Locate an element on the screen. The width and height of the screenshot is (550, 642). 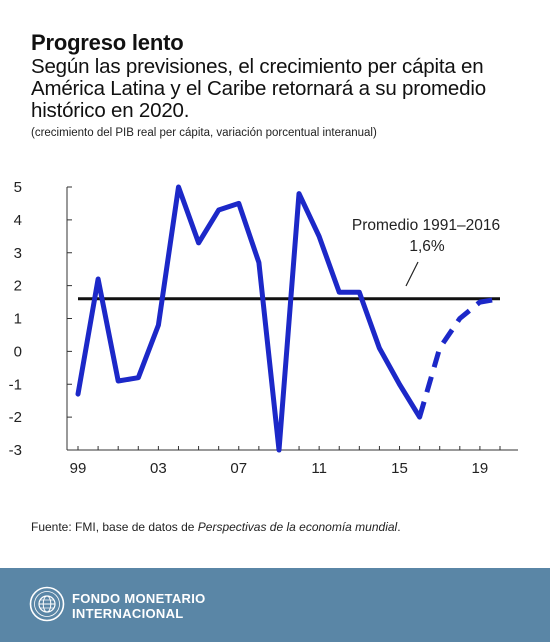
y-tick-label: -2 is located at coordinates (15, 417).